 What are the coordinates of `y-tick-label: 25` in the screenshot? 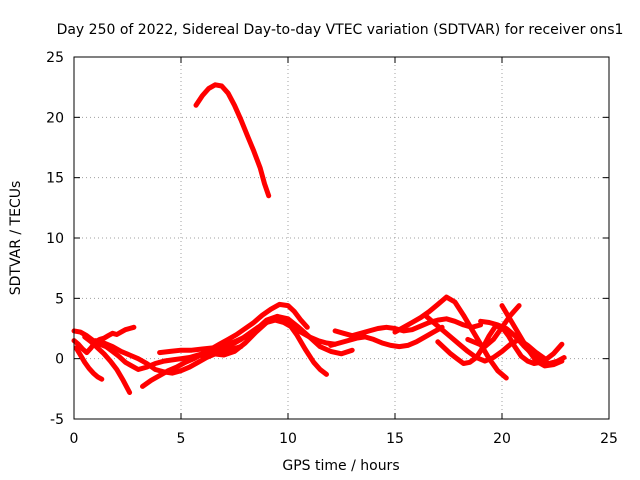 It's located at (55, 58).